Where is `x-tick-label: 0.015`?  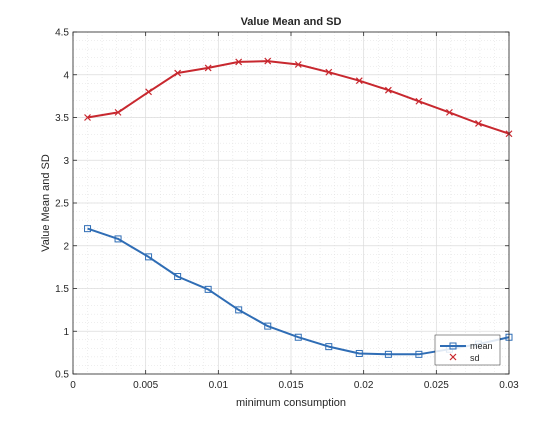 x-tick-label: 0.015 is located at coordinates (290, 385).